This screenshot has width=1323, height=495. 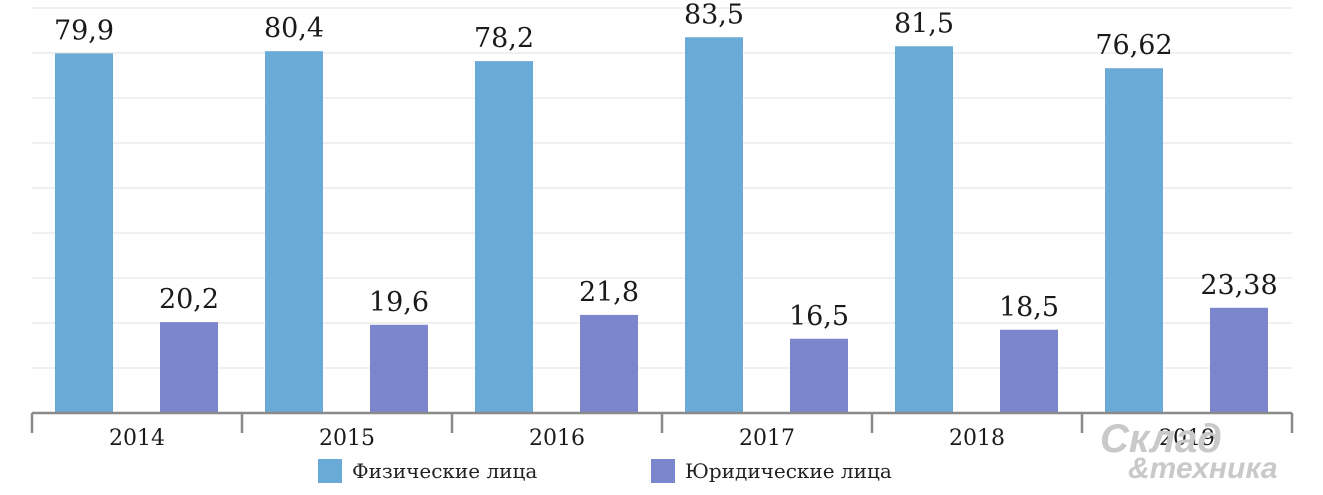 I want to click on x-tick-label-2014: 2014, so click(x=137, y=438).